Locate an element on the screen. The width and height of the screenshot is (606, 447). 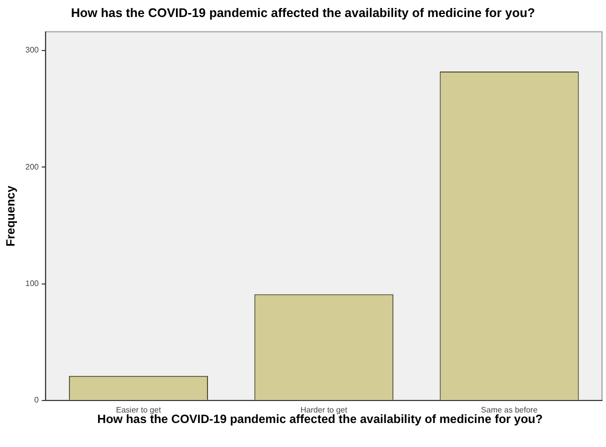
y-tick-label: 200 is located at coordinates (32, 167).